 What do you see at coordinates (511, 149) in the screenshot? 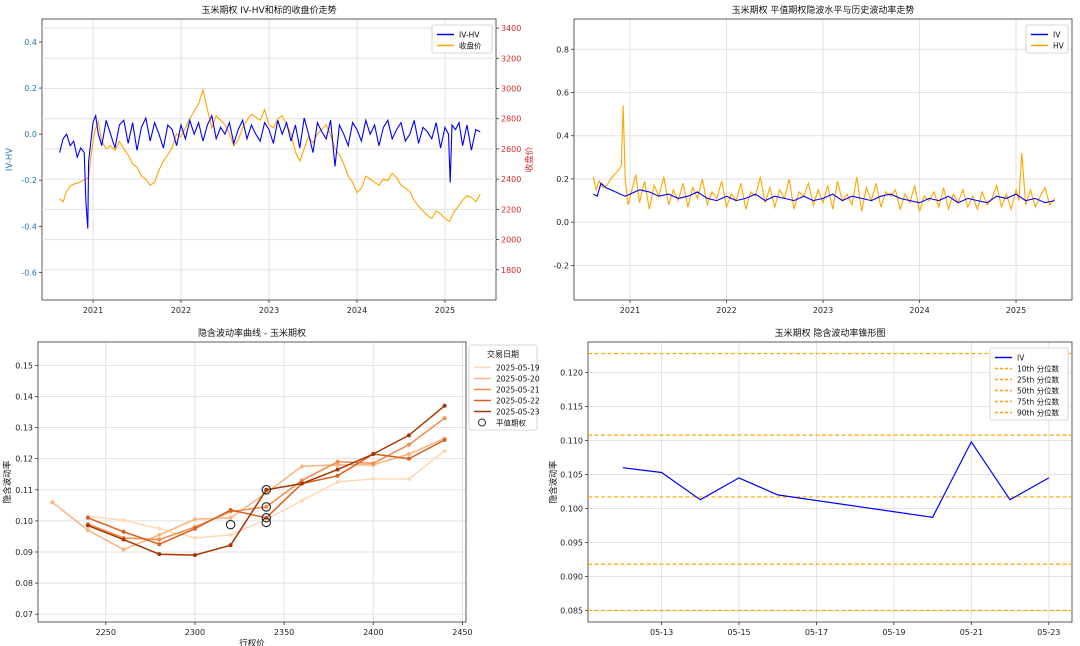
I see `y2-tick-label: 2600` at bounding box center [511, 149].